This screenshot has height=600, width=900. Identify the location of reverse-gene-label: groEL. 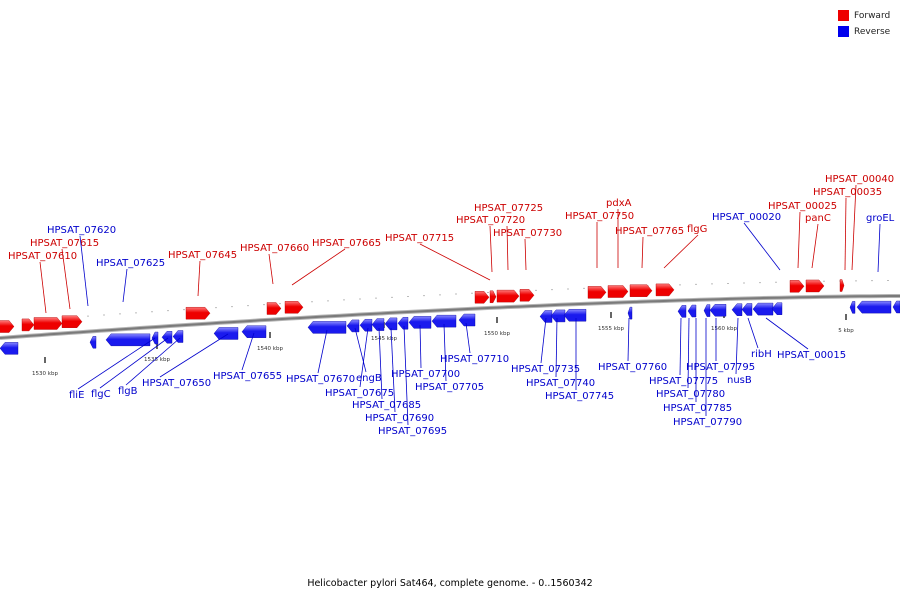
(880, 218).